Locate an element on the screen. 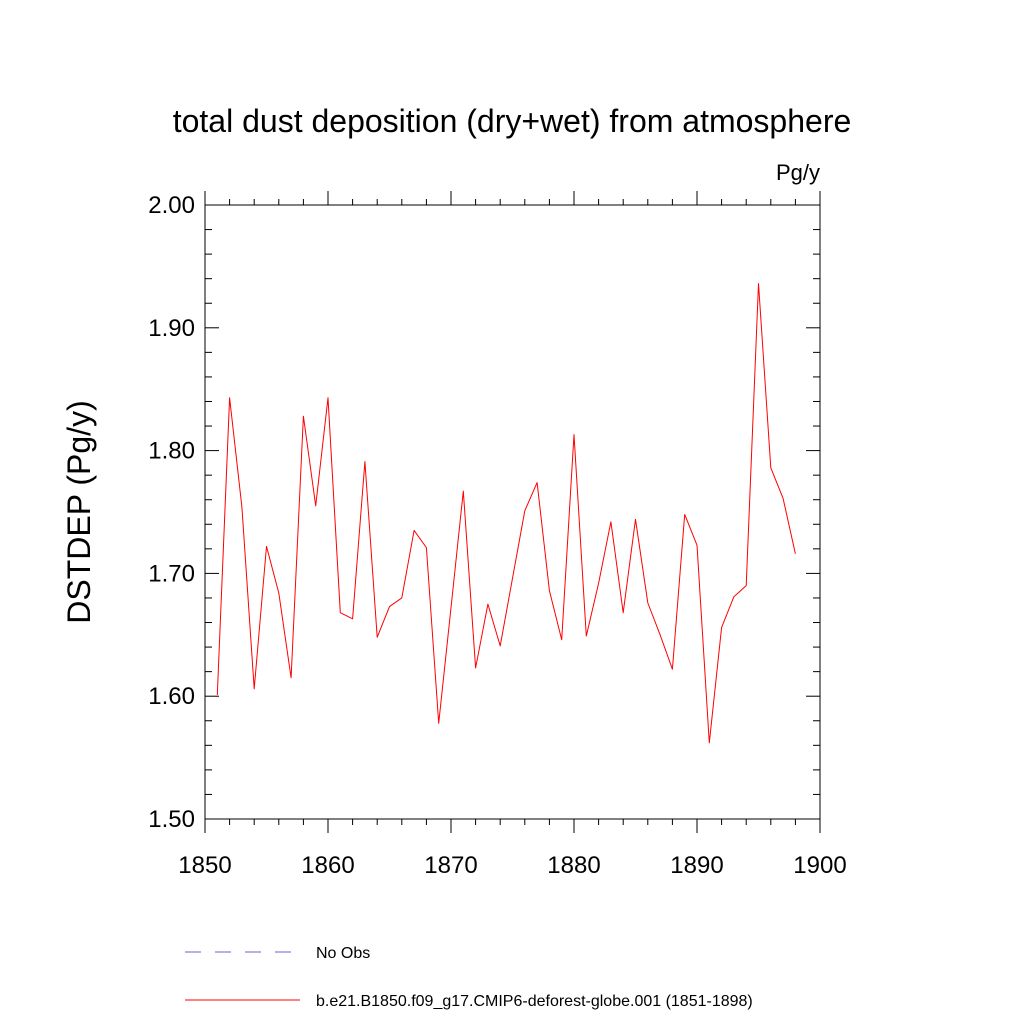 The width and height of the screenshot is (1024, 1024). x-tick-label: 1860 is located at coordinates (327, 865).